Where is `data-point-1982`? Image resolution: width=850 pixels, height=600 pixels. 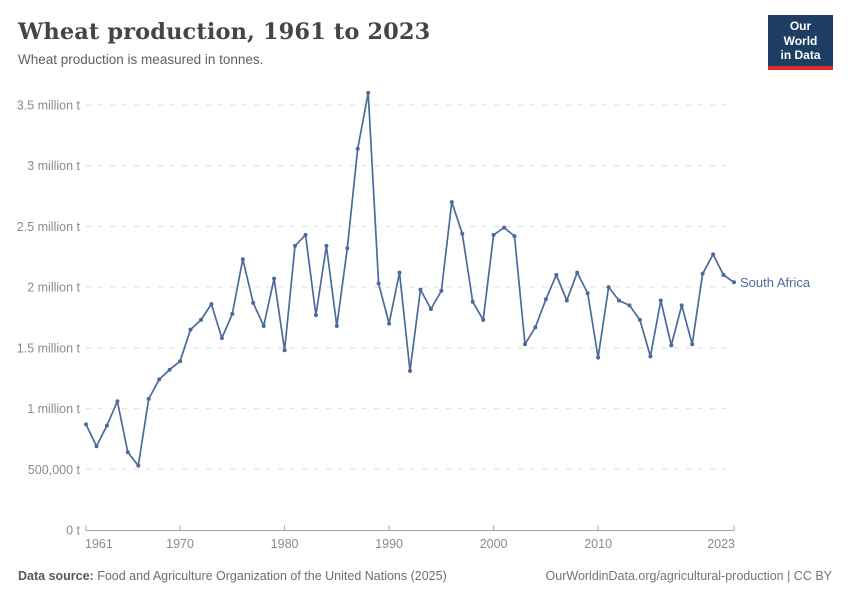
data-point-1982 is located at coordinates (305, 234).